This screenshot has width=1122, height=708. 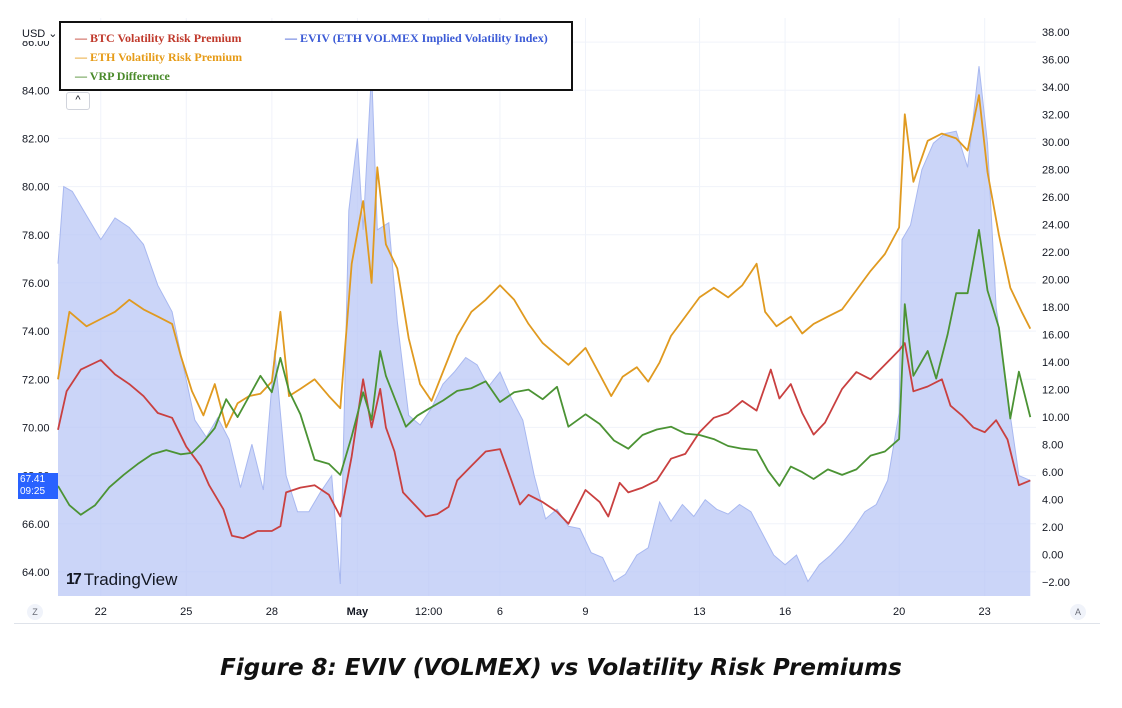 I want to click on x-axis-tick-label: 12:00, so click(x=429, y=612).